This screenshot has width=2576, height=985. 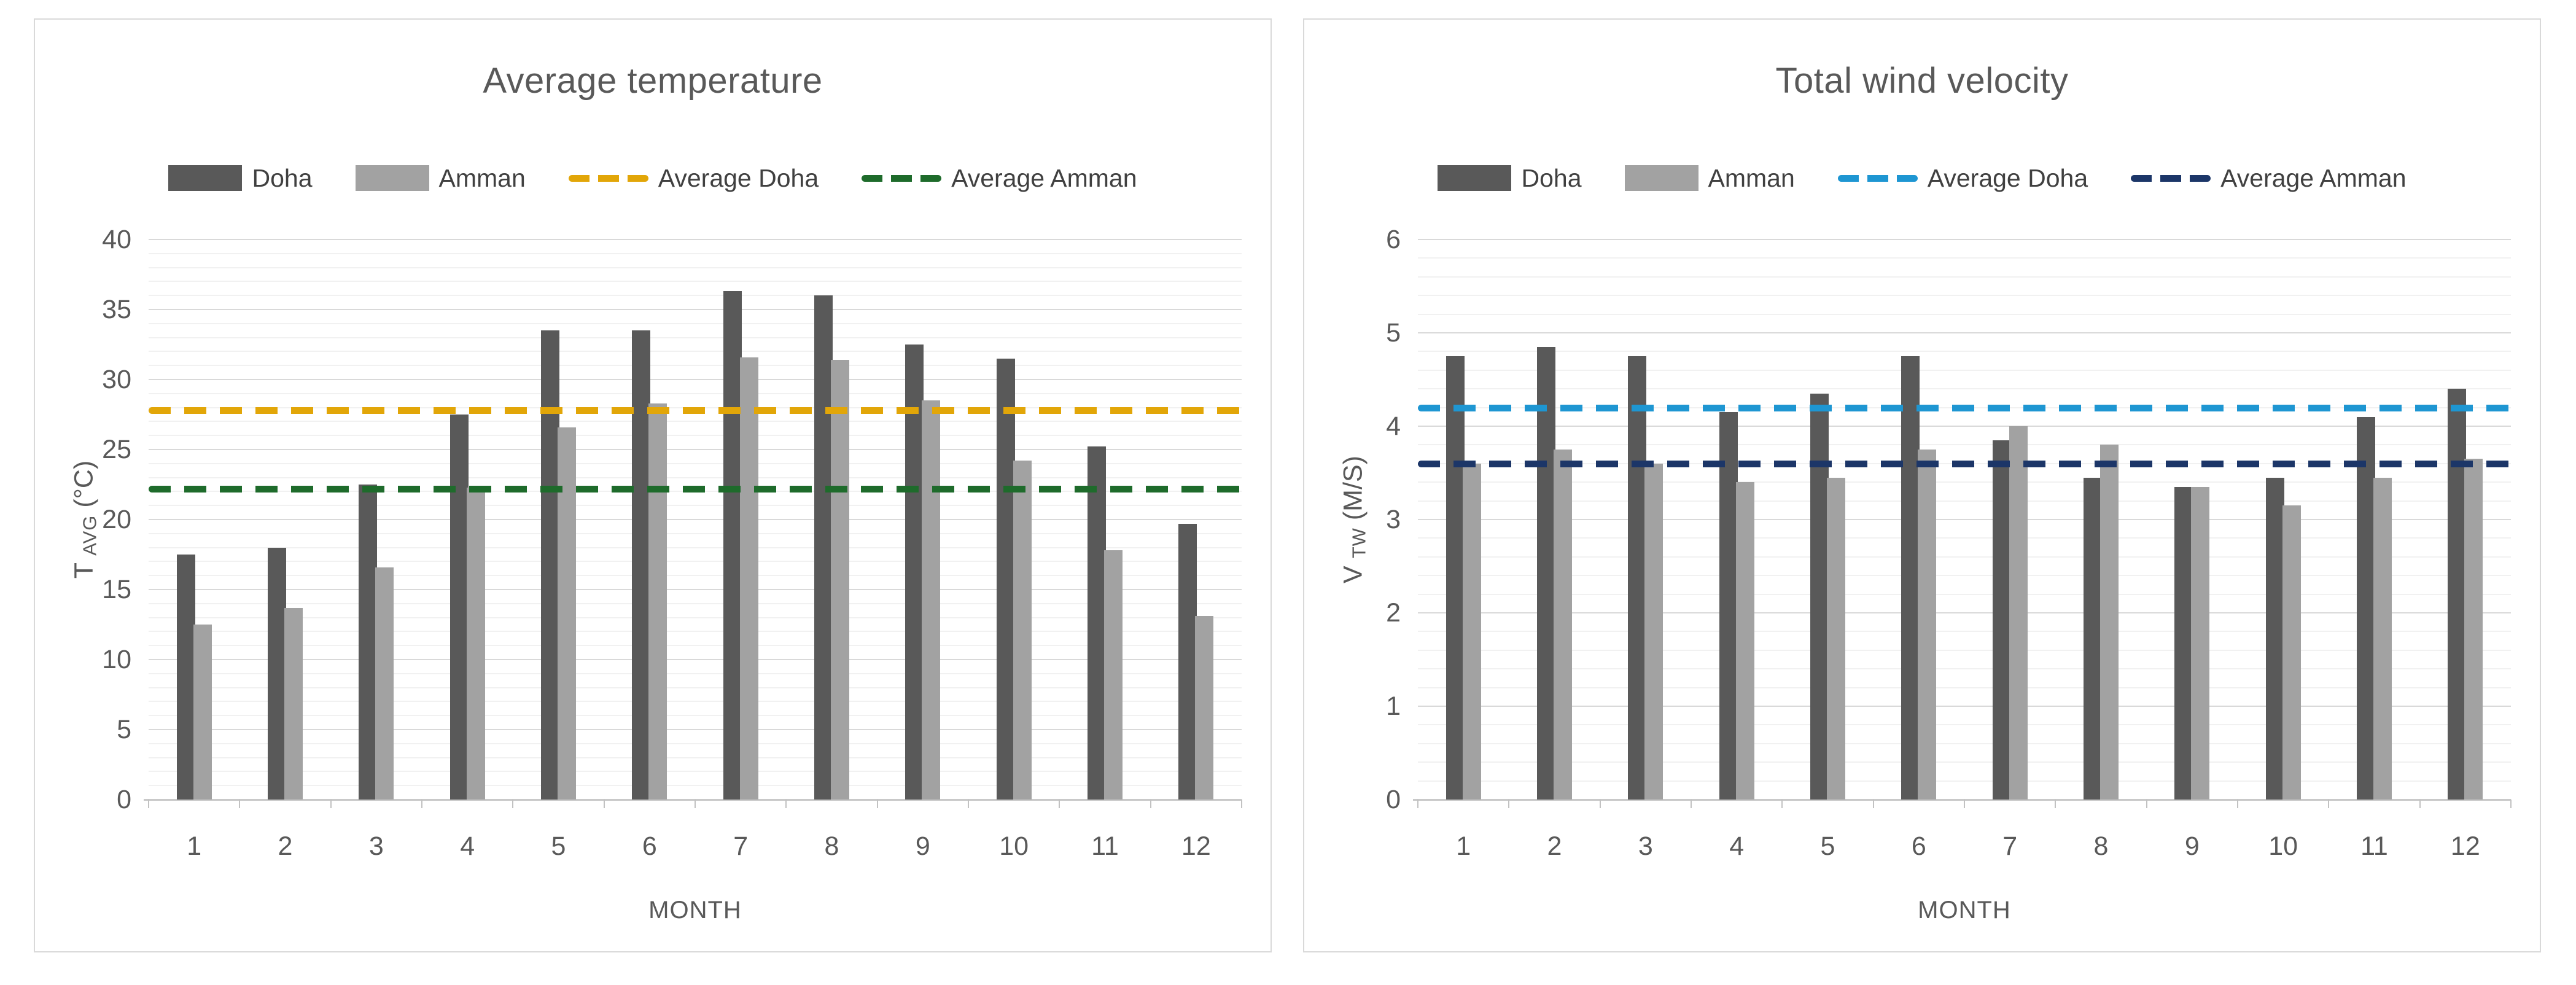 I want to click on y-tick-label: 35, so click(x=116, y=309).